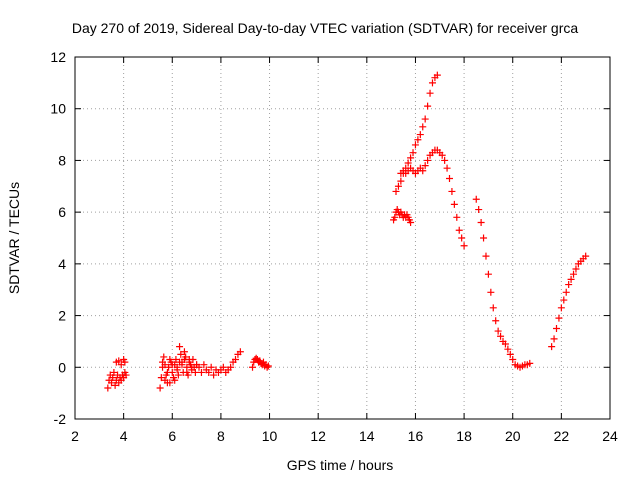 The height and width of the screenshot is (480, 640). What do you see at coordinates (75, 436) in the screenshot?
I see `x-tick-label: 2` at bounding box center [75, 436].